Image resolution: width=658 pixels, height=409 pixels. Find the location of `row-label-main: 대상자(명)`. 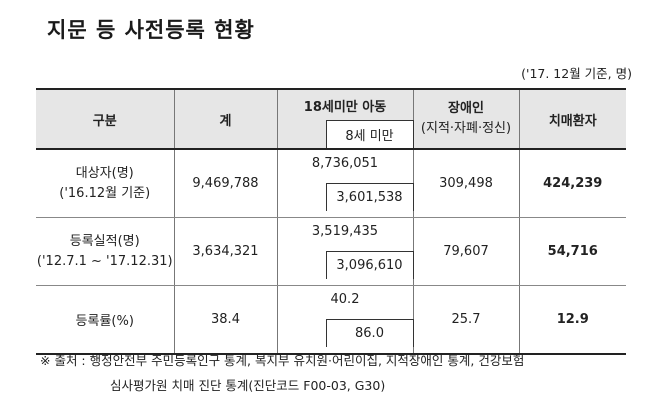

row-label-main: 대상자(명) is located at coordinates (104, 173).